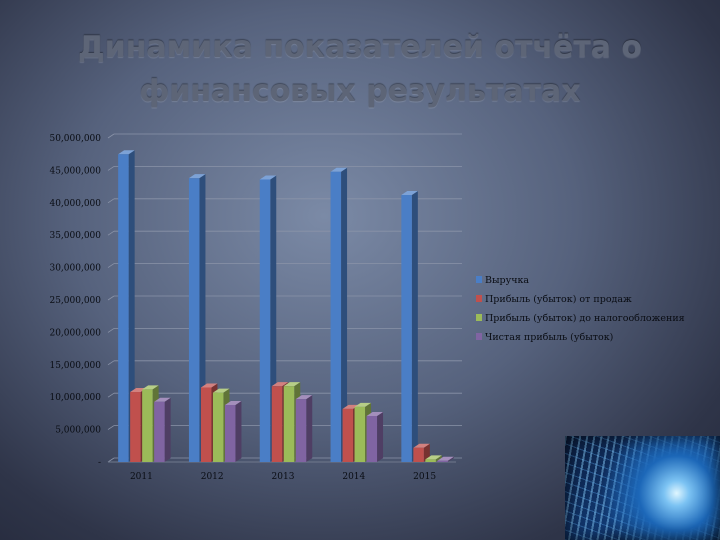 This screenshot has height=540, width=720. I want to click on legend-item: Прибыль (убыток) до налогообложения, so click(580, 318).